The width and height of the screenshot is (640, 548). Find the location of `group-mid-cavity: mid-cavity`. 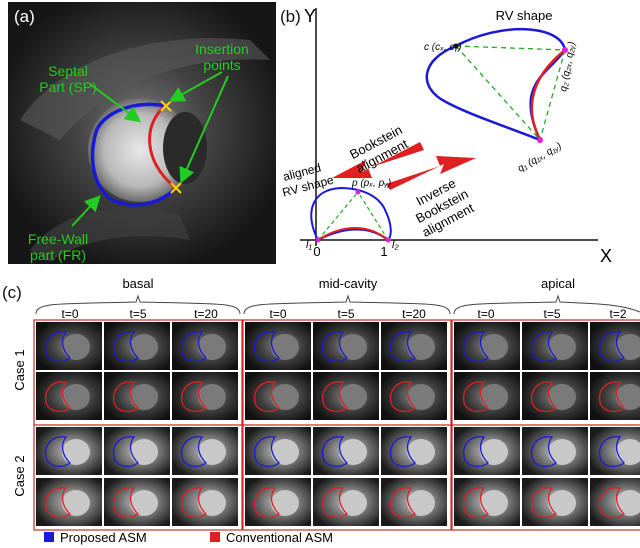

group-mid-cavity: mid-cavity is located at coordinates (348, 283).